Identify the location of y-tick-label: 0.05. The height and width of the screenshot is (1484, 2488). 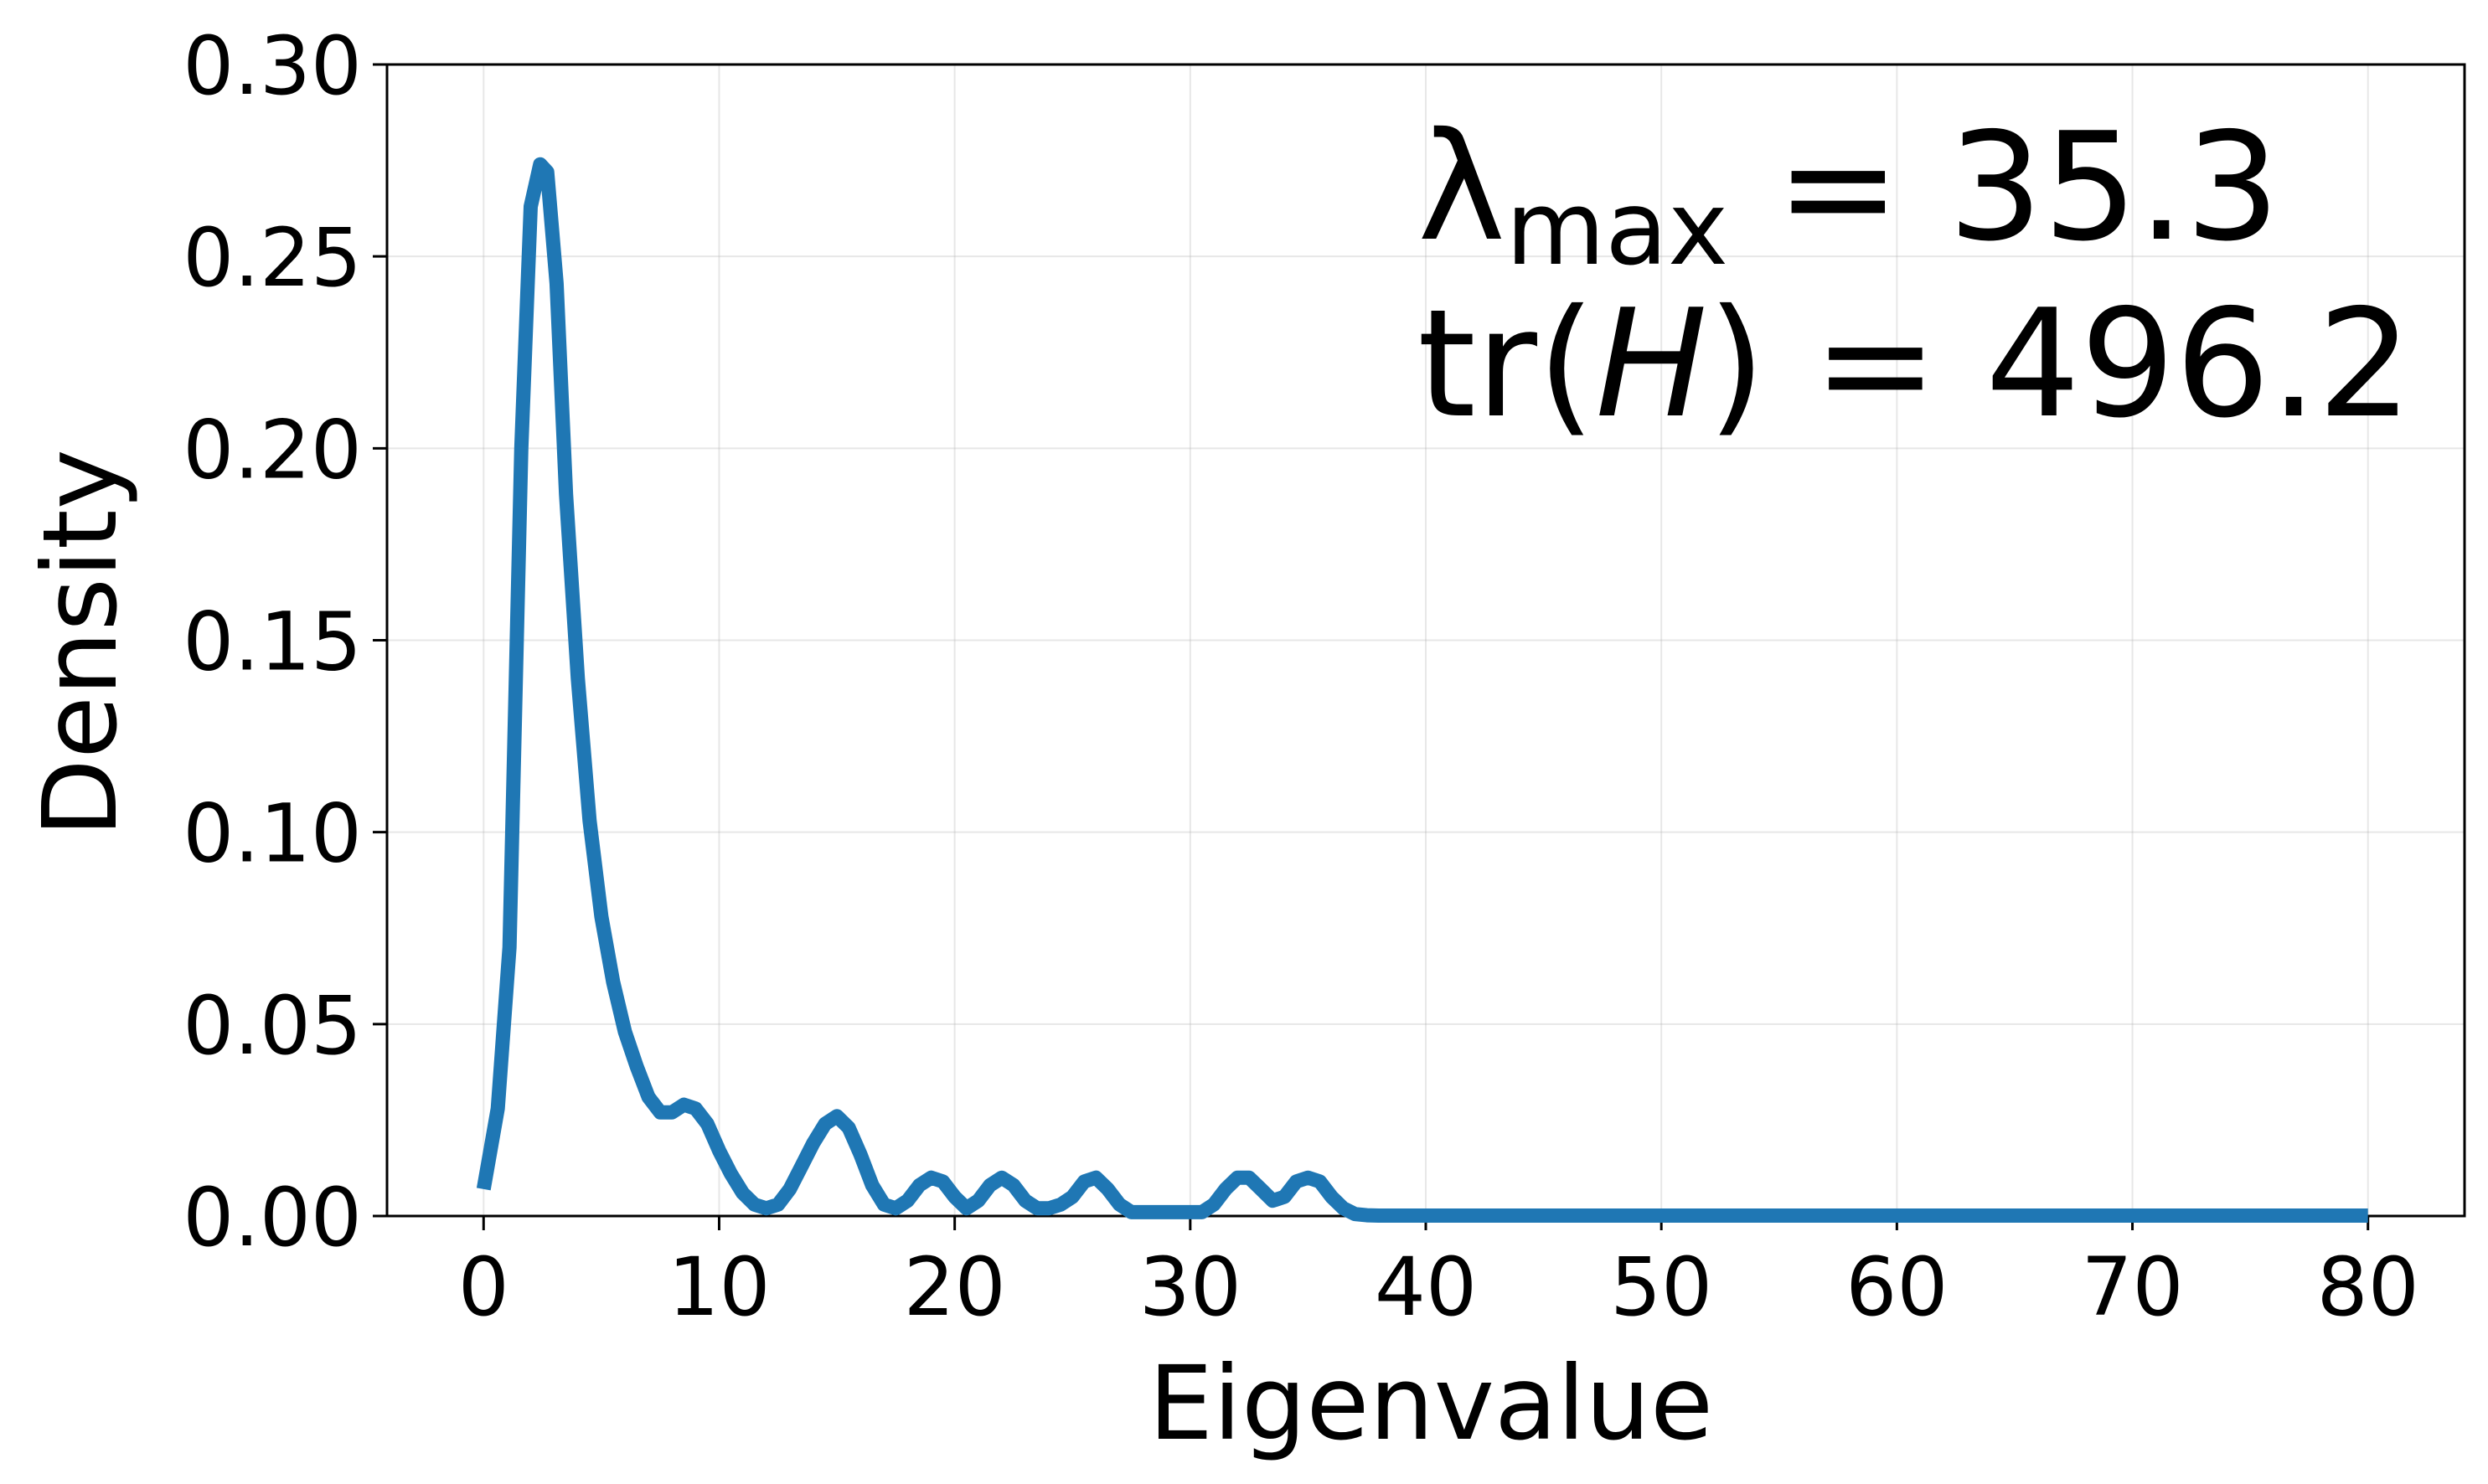
(272, 1026).